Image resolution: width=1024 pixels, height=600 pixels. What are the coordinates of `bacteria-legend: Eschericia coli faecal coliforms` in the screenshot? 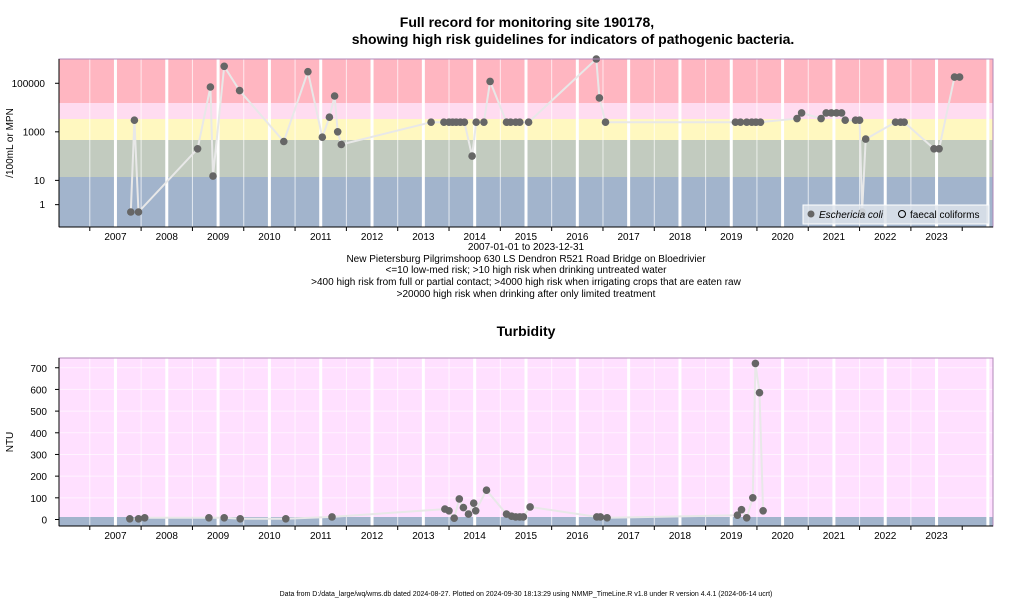 It's located at (896, 214).